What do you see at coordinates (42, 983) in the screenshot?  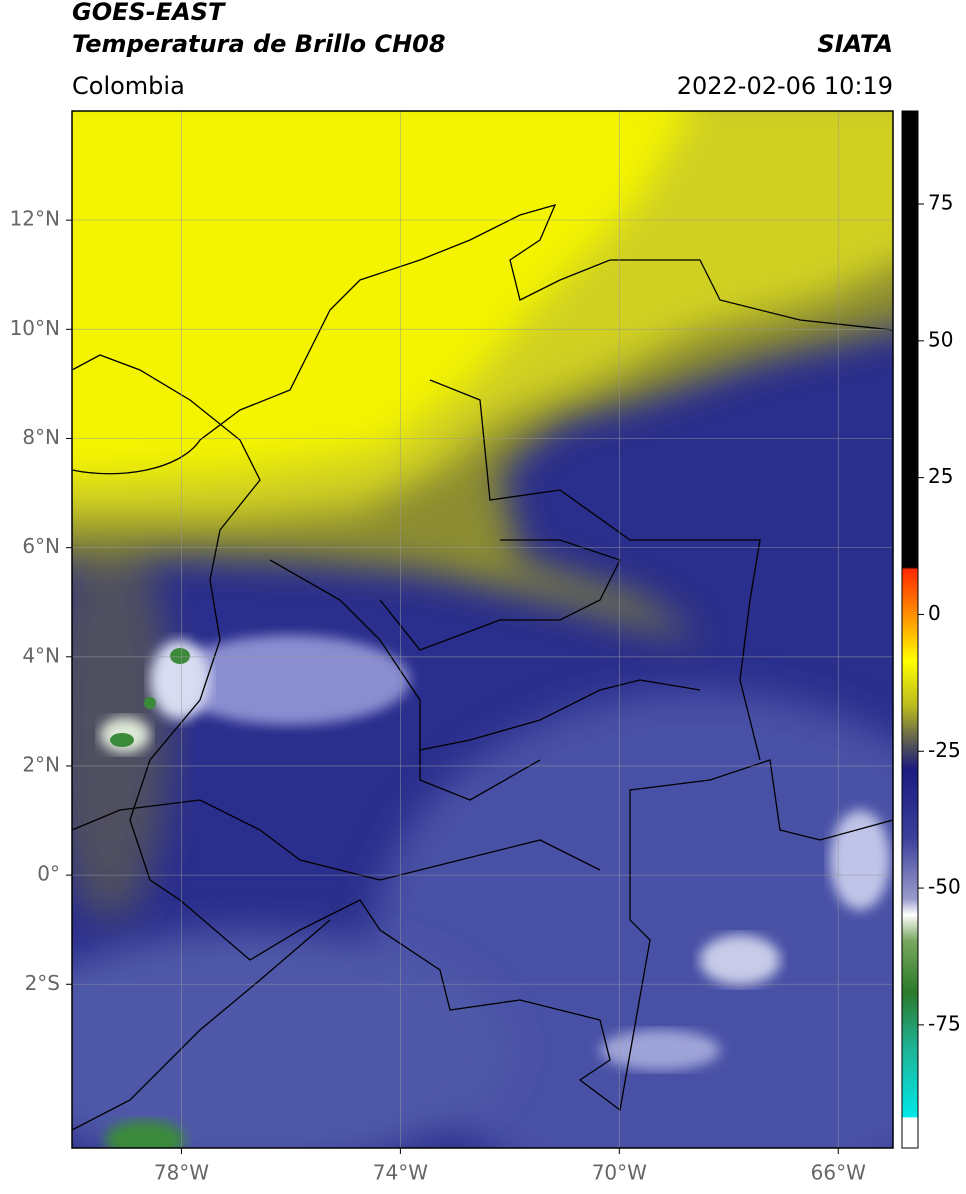 I see `y-tick-label: 2°S` at bounding box center [42, 983].